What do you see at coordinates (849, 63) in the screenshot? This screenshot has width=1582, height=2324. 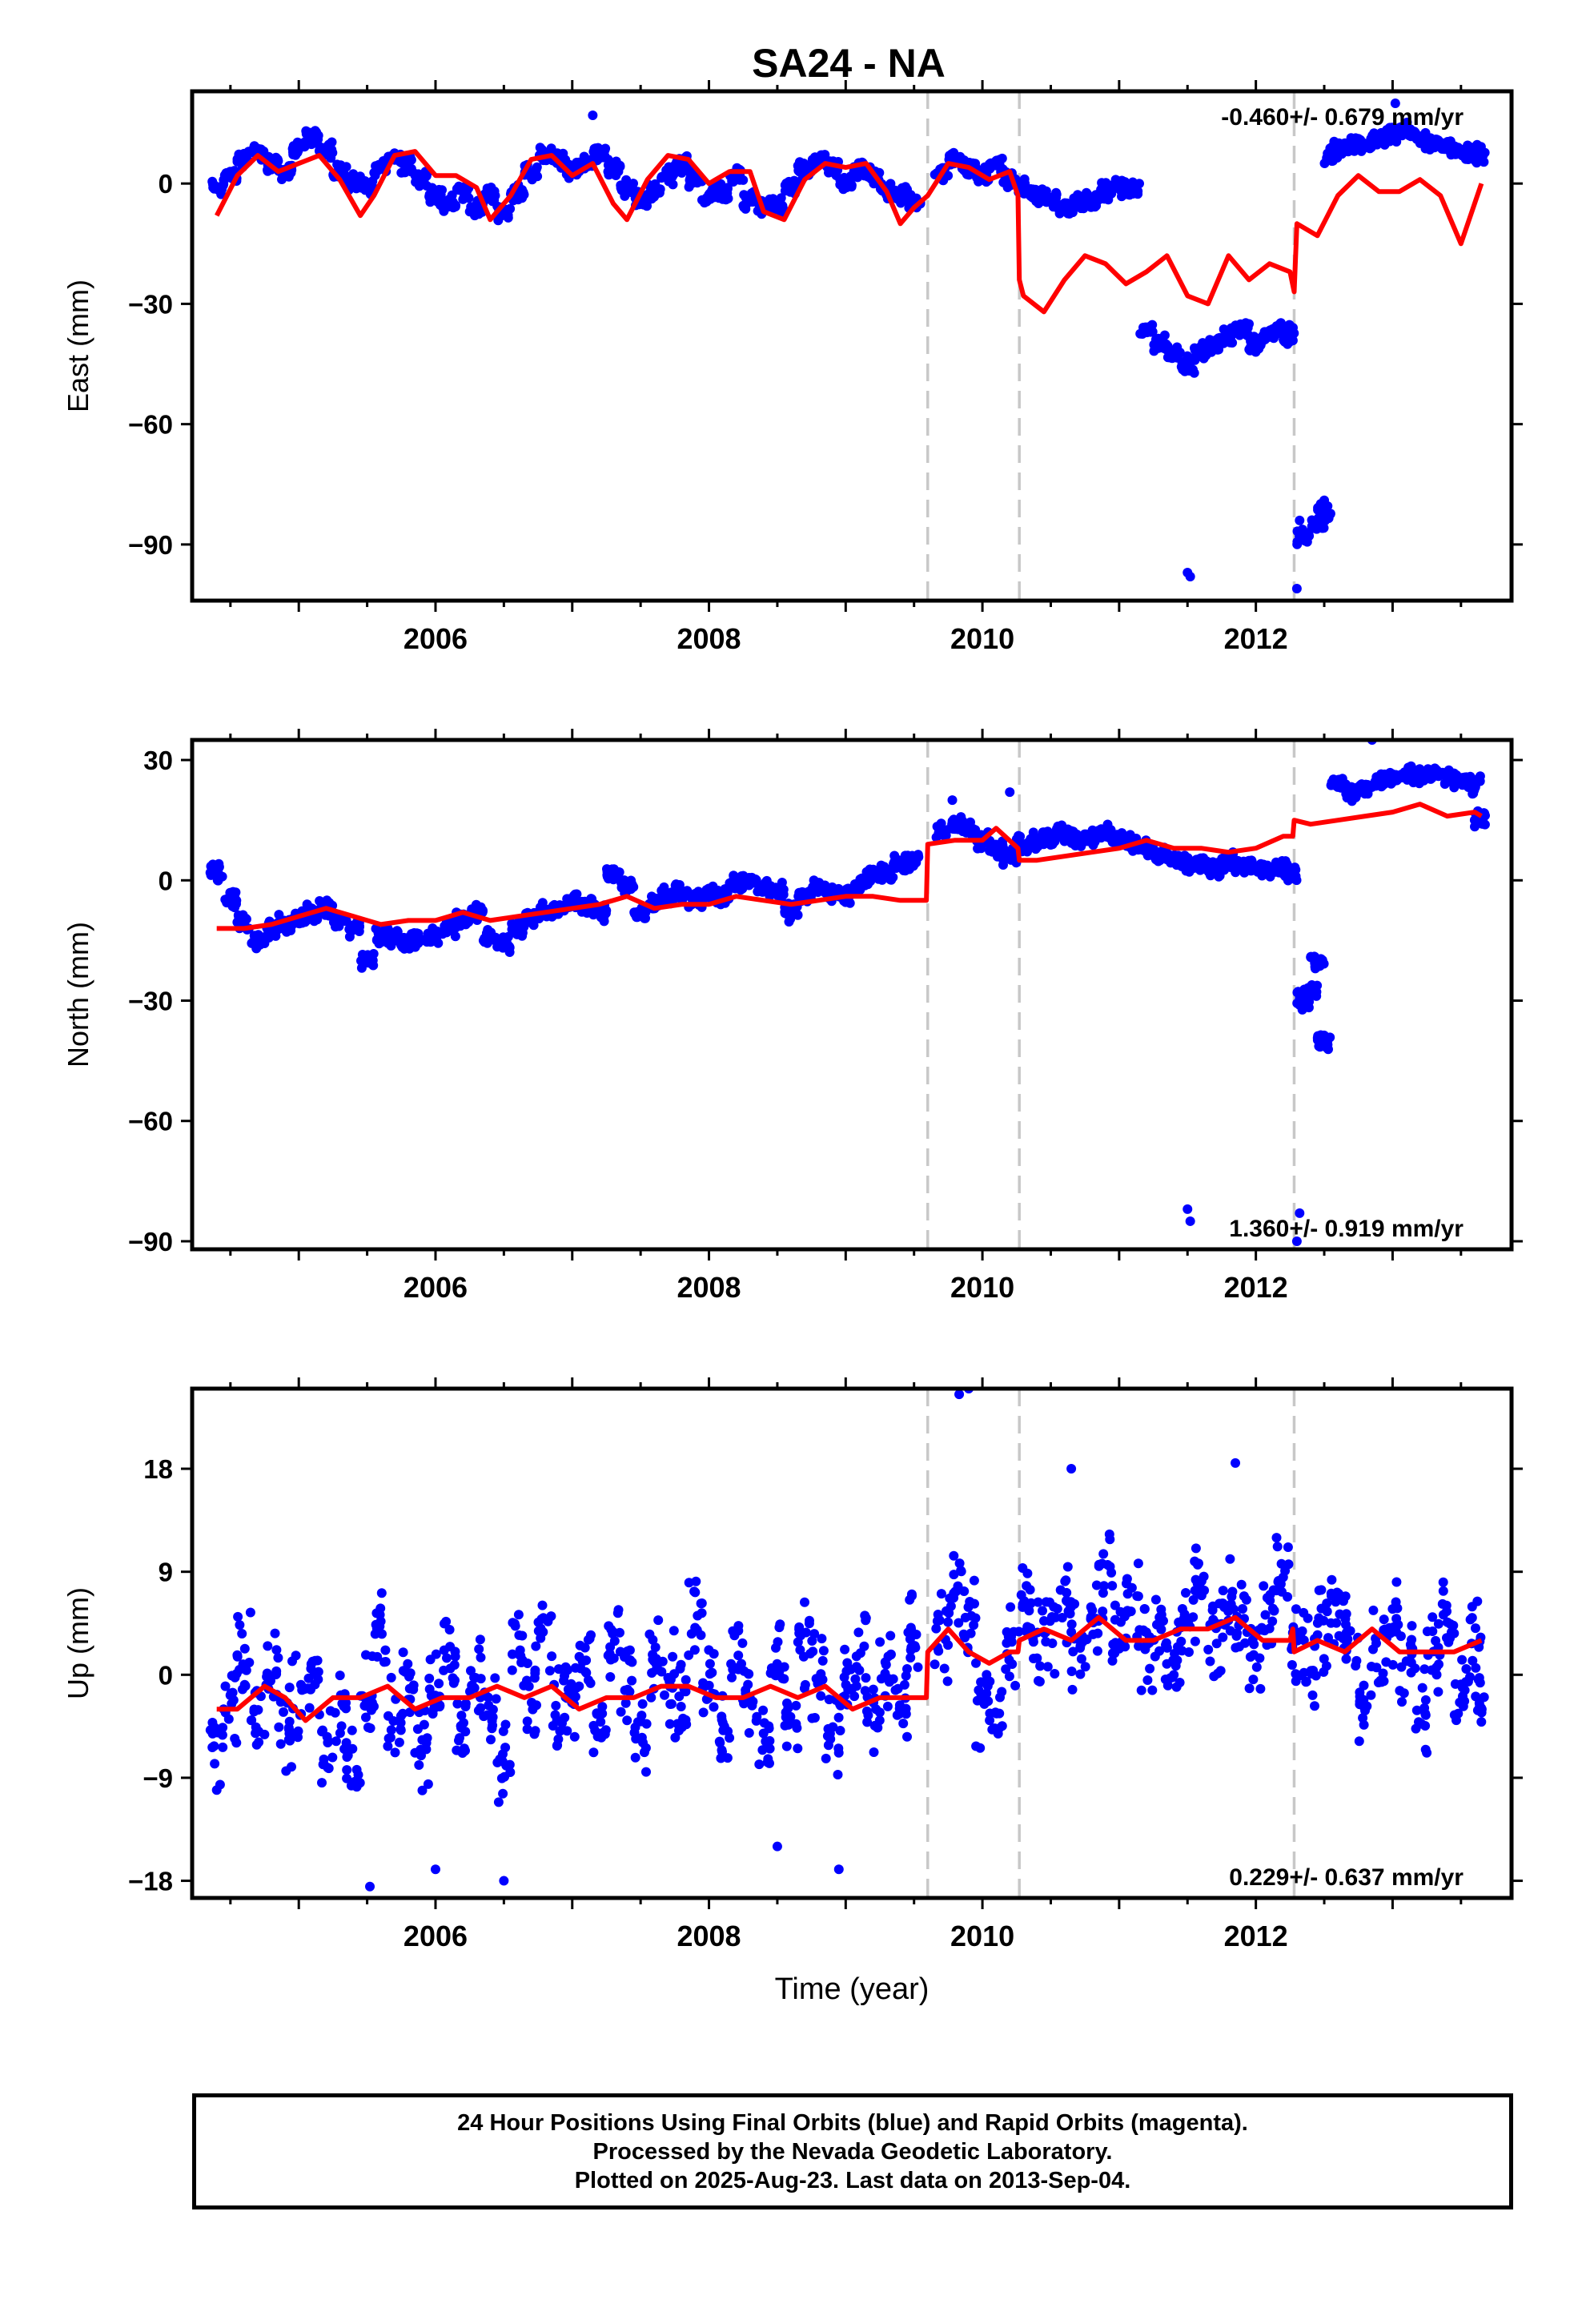 I see `chart-title: SA24 - NA` at bounding box center [849, 63].